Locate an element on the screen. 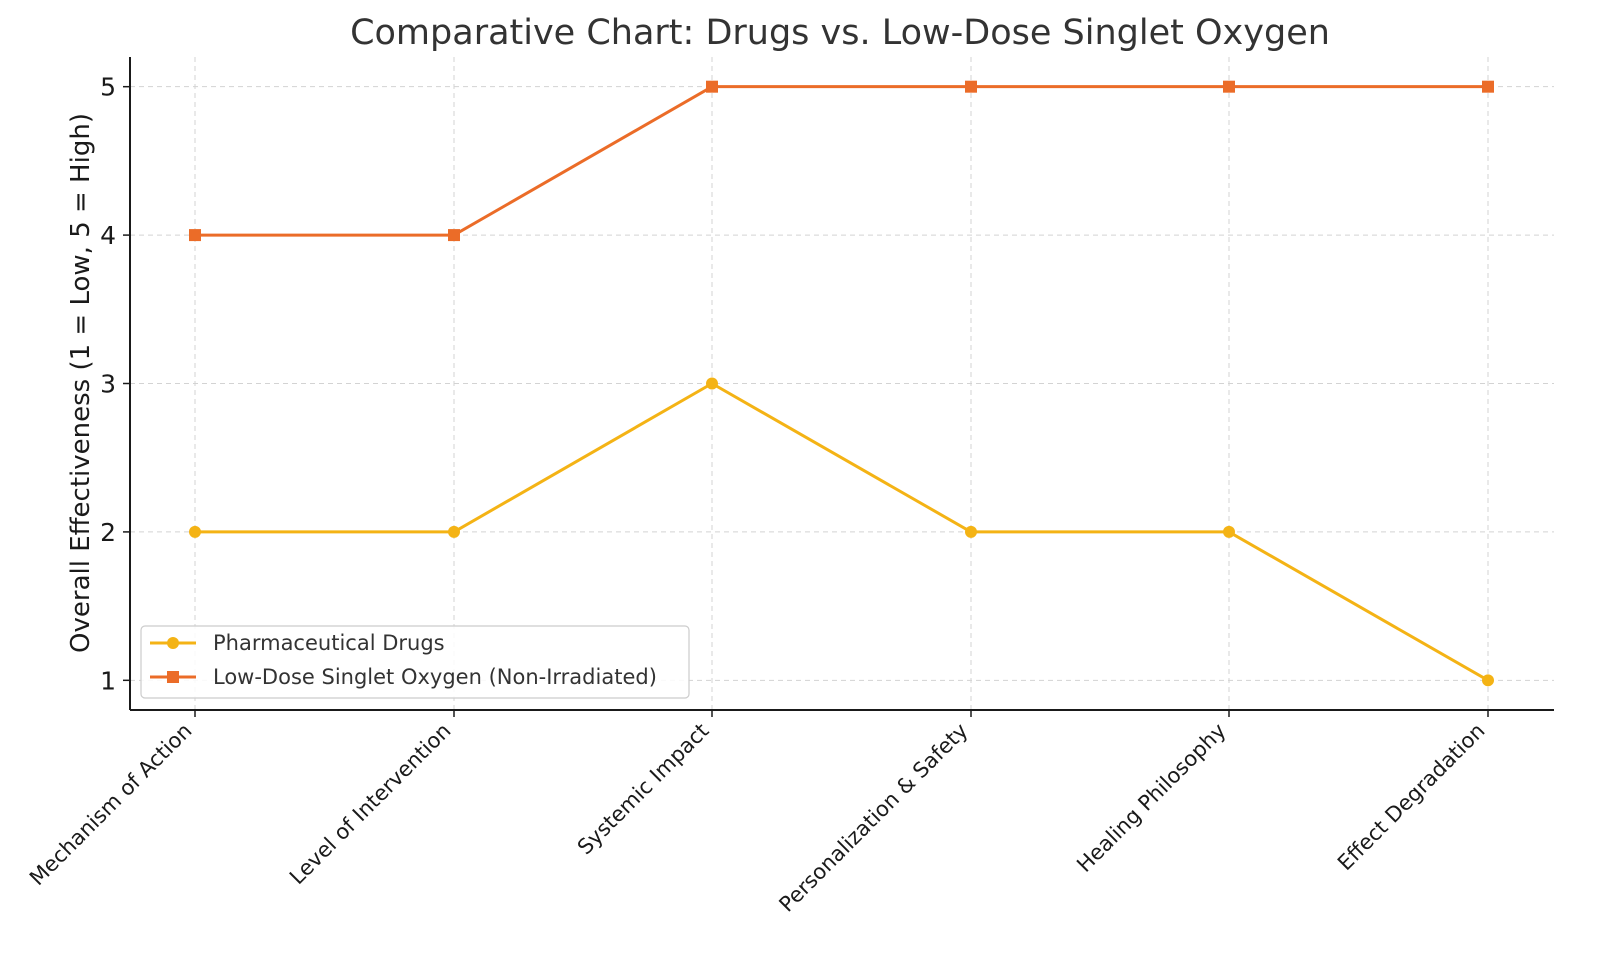  legend-frame is located at coordinates (415, 662).